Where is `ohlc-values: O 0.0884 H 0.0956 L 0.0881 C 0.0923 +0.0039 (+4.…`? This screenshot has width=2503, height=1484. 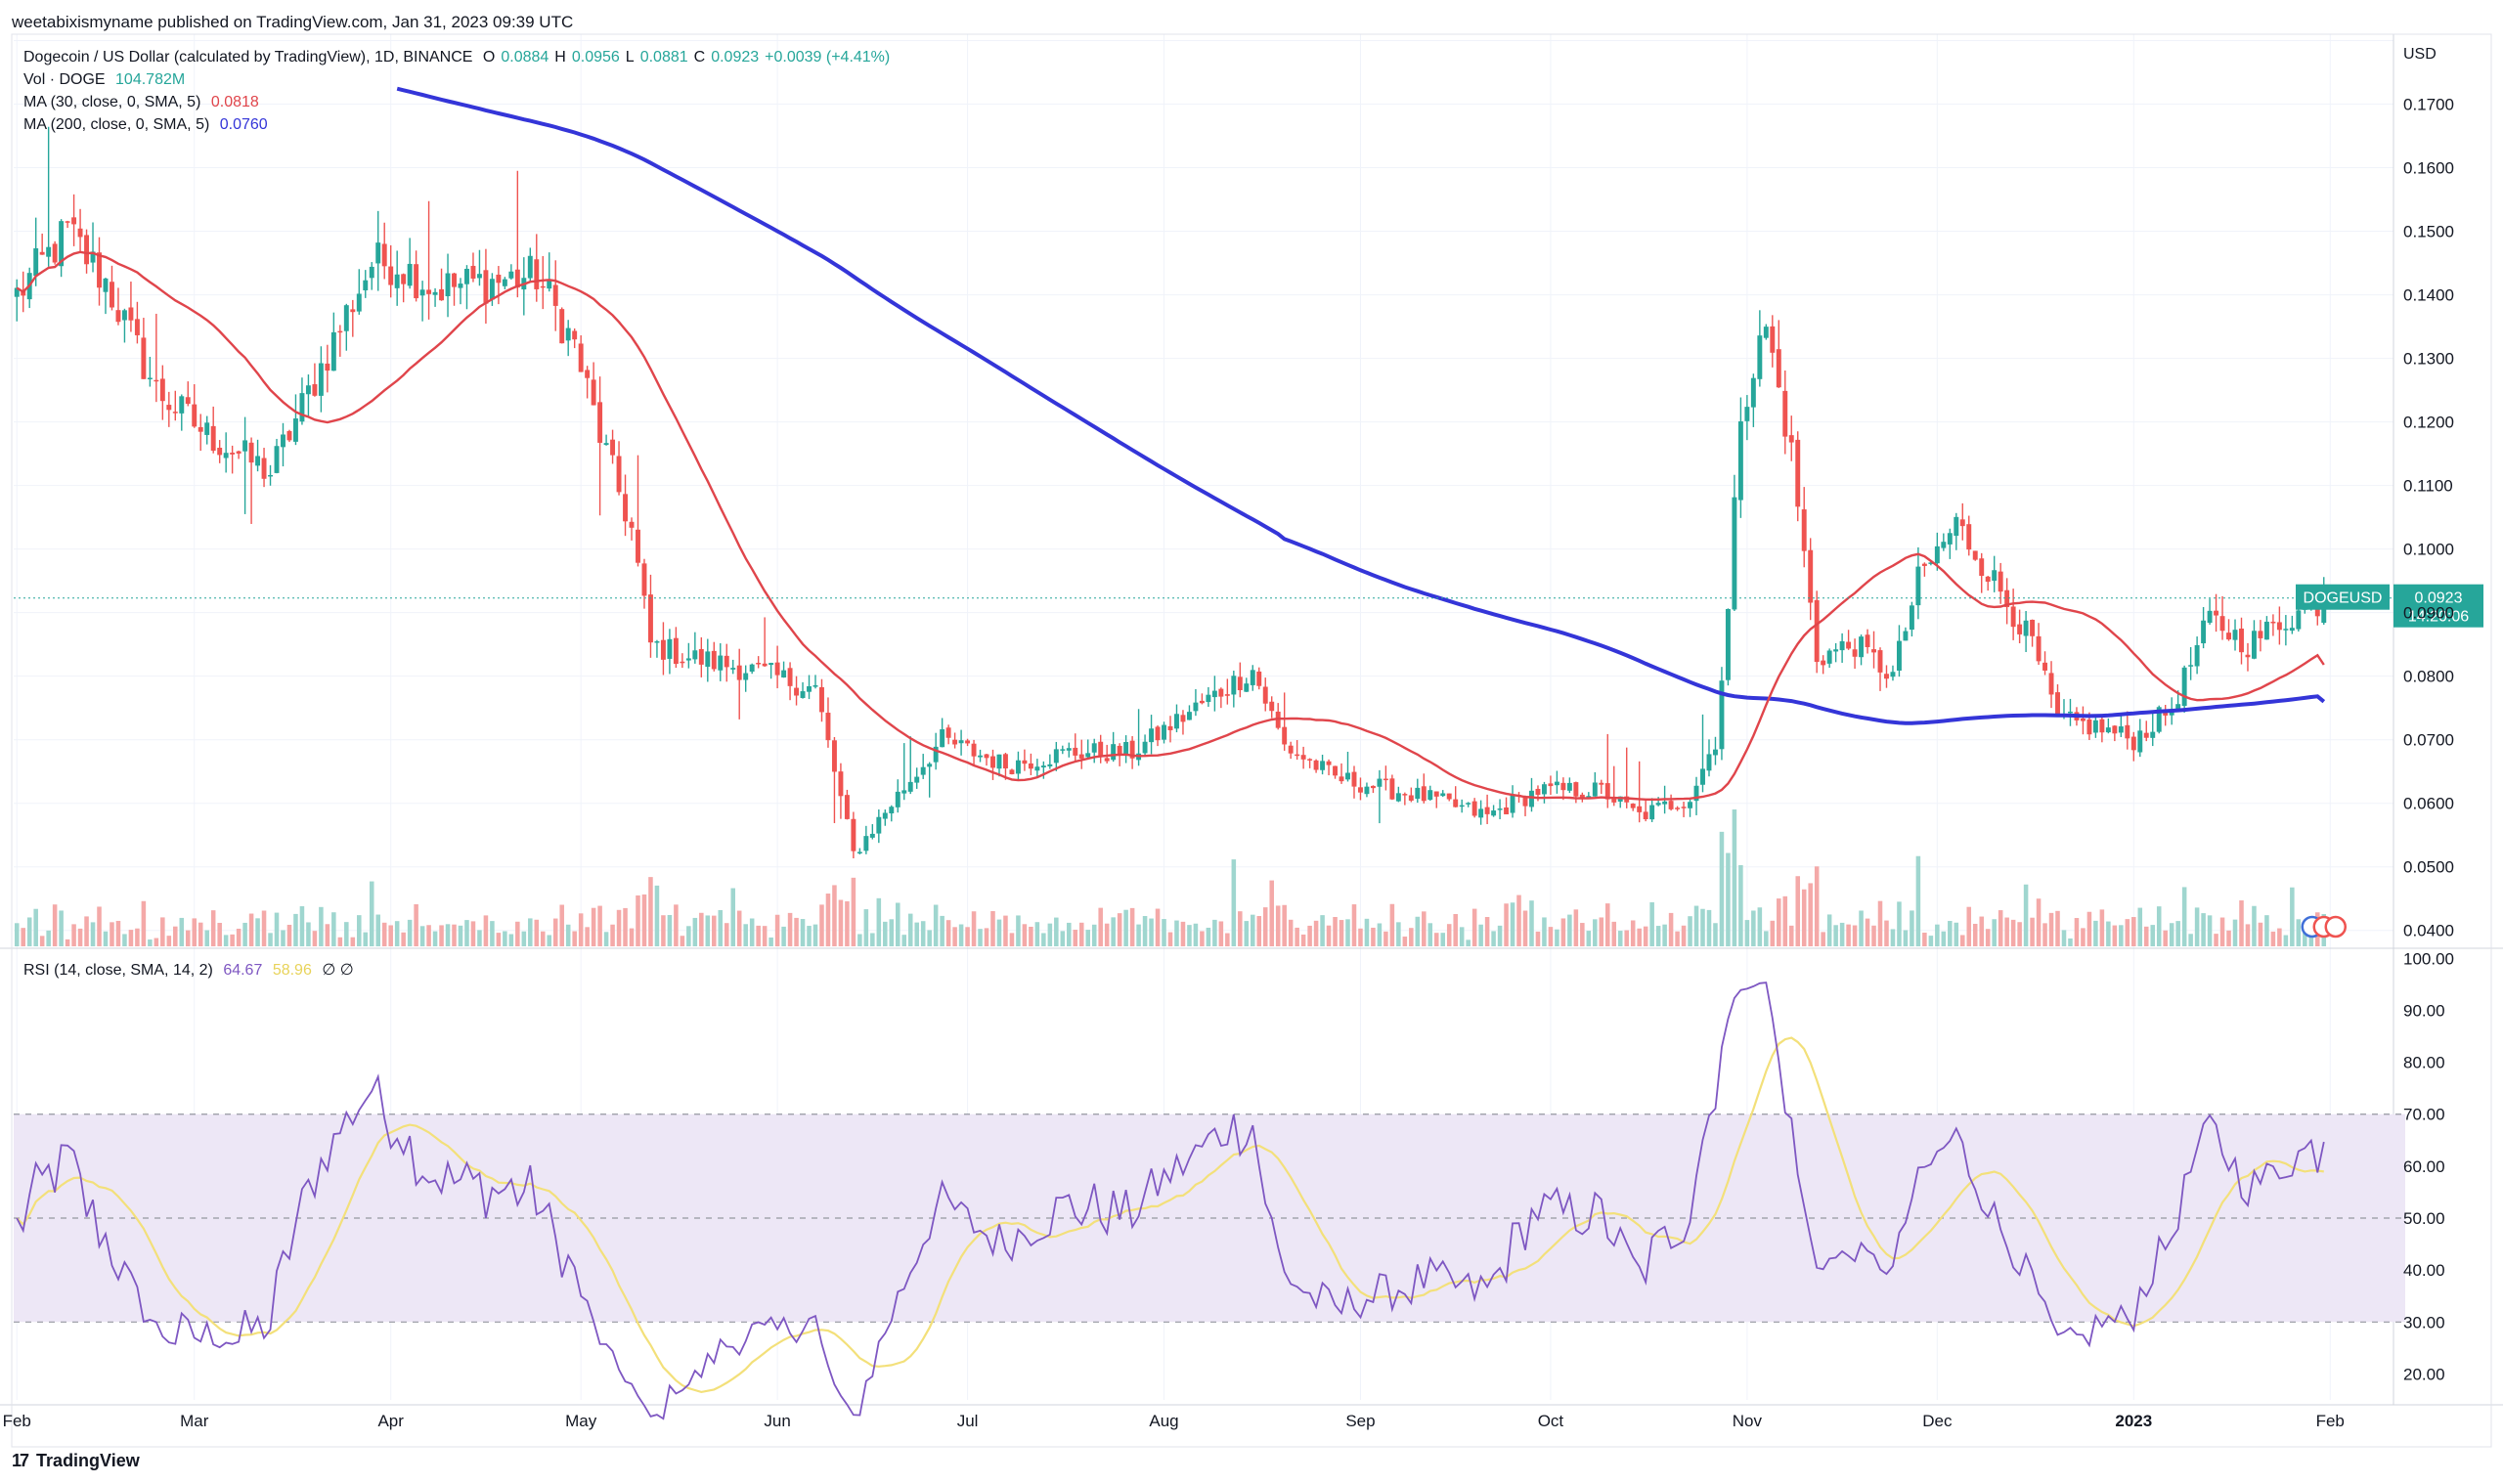 ohlc-values: O 0.0884 H 0.0956 L 0.0881 C 0.0923 +0.0039 (+4.… is located at coordinates (686, 57).